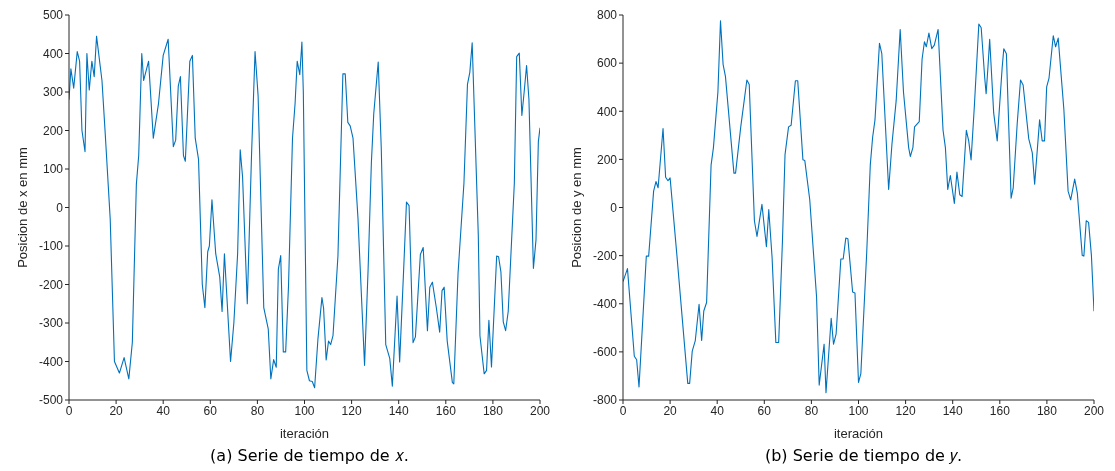  I want to click on y-tick-label: 600, so click(607, 63).